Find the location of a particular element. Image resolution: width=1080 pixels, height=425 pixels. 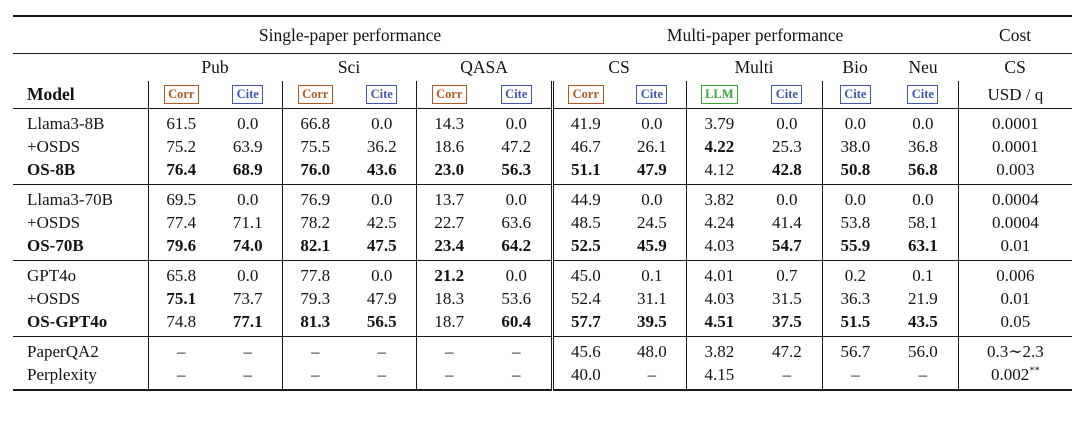

model-name: Llama3-8B is located at coordinates (66, 123).